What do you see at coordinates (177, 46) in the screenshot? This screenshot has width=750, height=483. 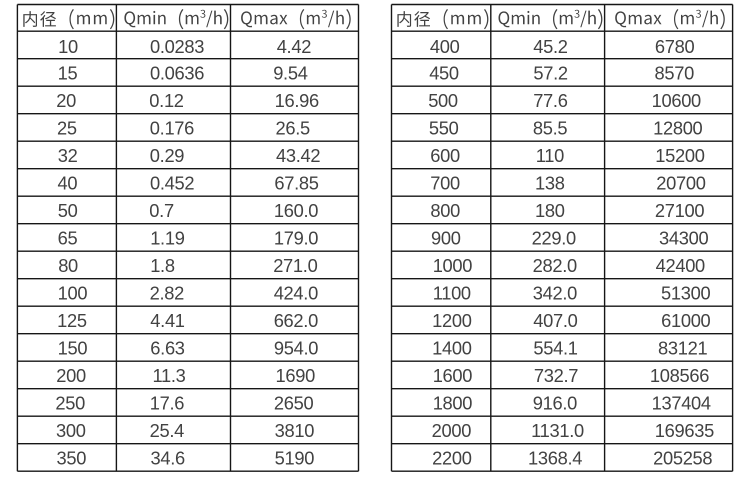 I see `svg-text: 0.0283` at bounding box center [177, 46].